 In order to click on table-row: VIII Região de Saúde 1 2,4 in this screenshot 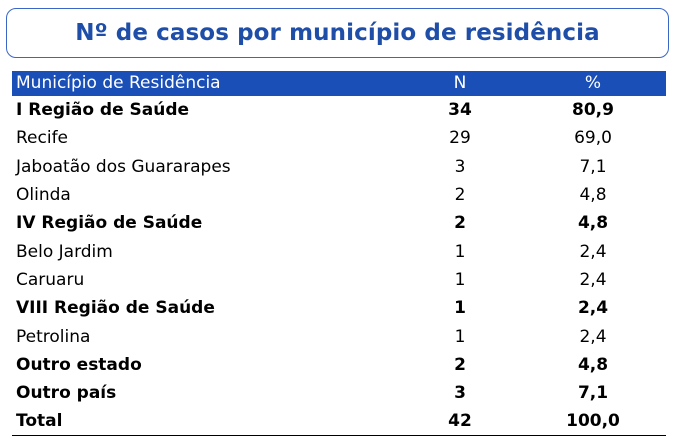, I will do `click(339, 308)`.